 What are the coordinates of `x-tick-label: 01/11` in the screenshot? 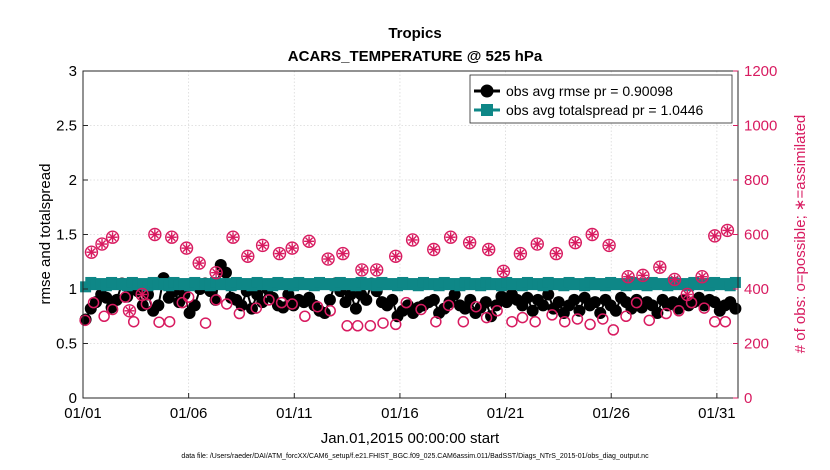 It's located at (294, 413).